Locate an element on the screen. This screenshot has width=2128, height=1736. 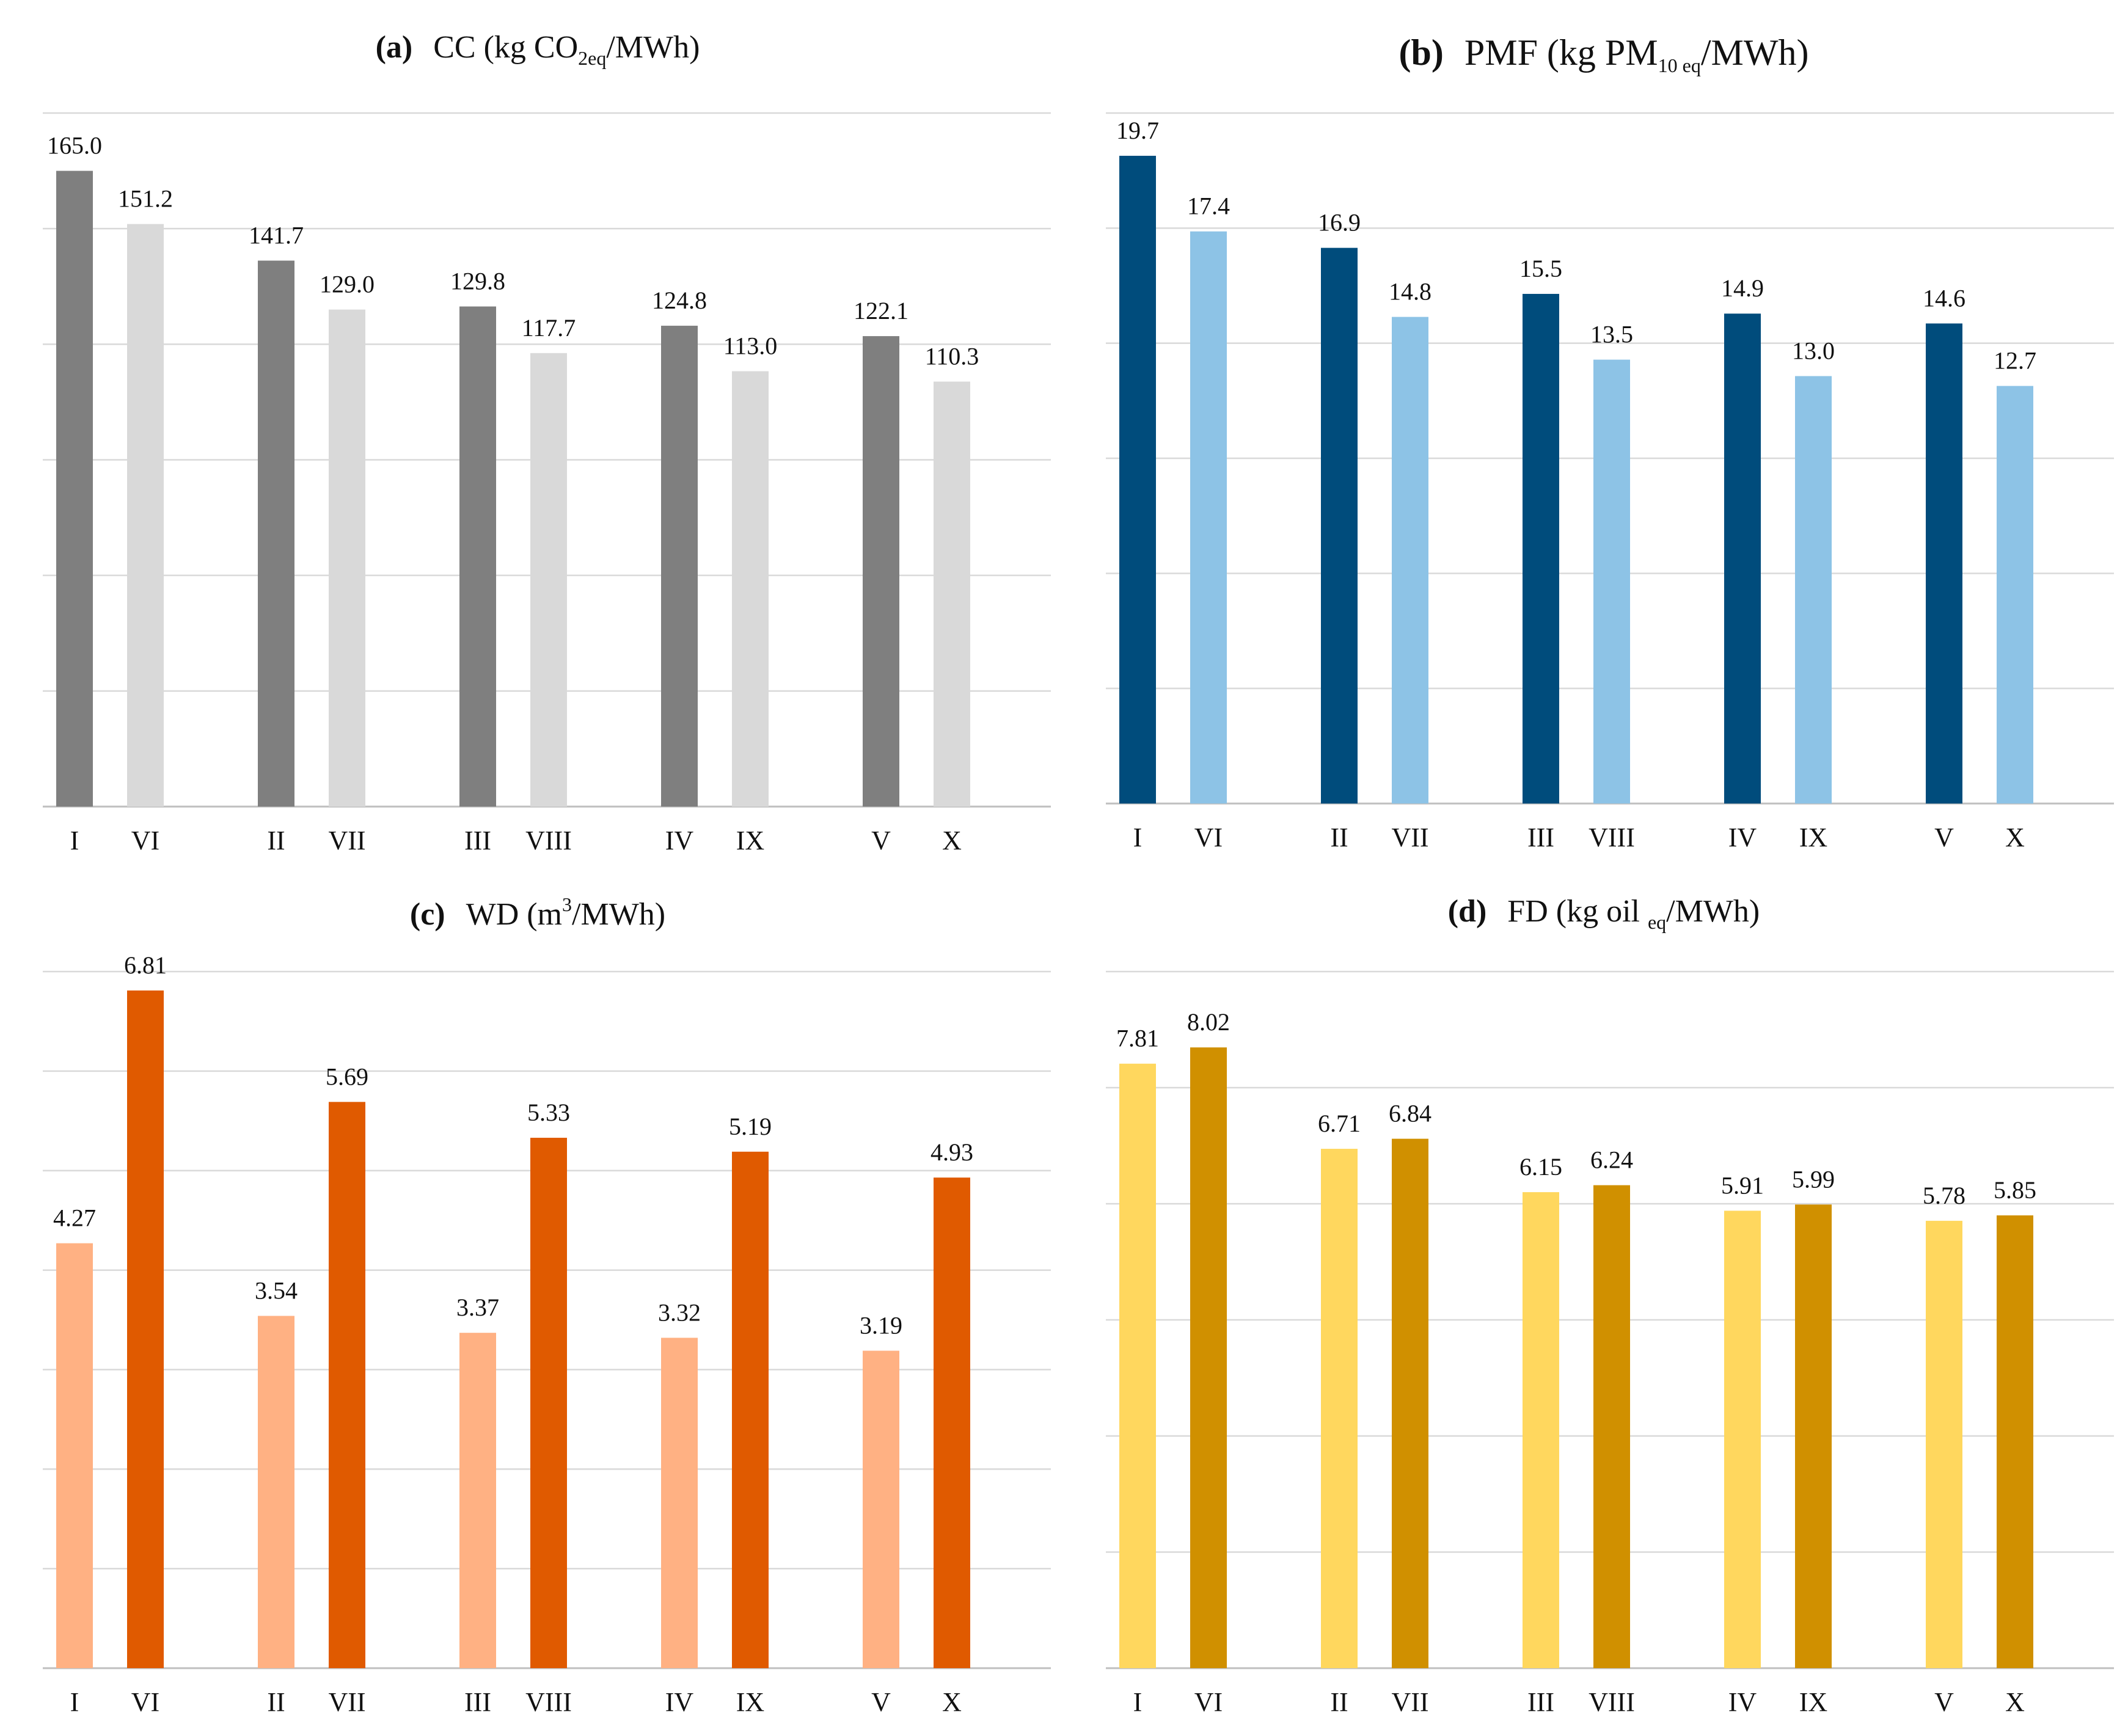
data-label-I: 165.0 is located at coordinates (74, 145).